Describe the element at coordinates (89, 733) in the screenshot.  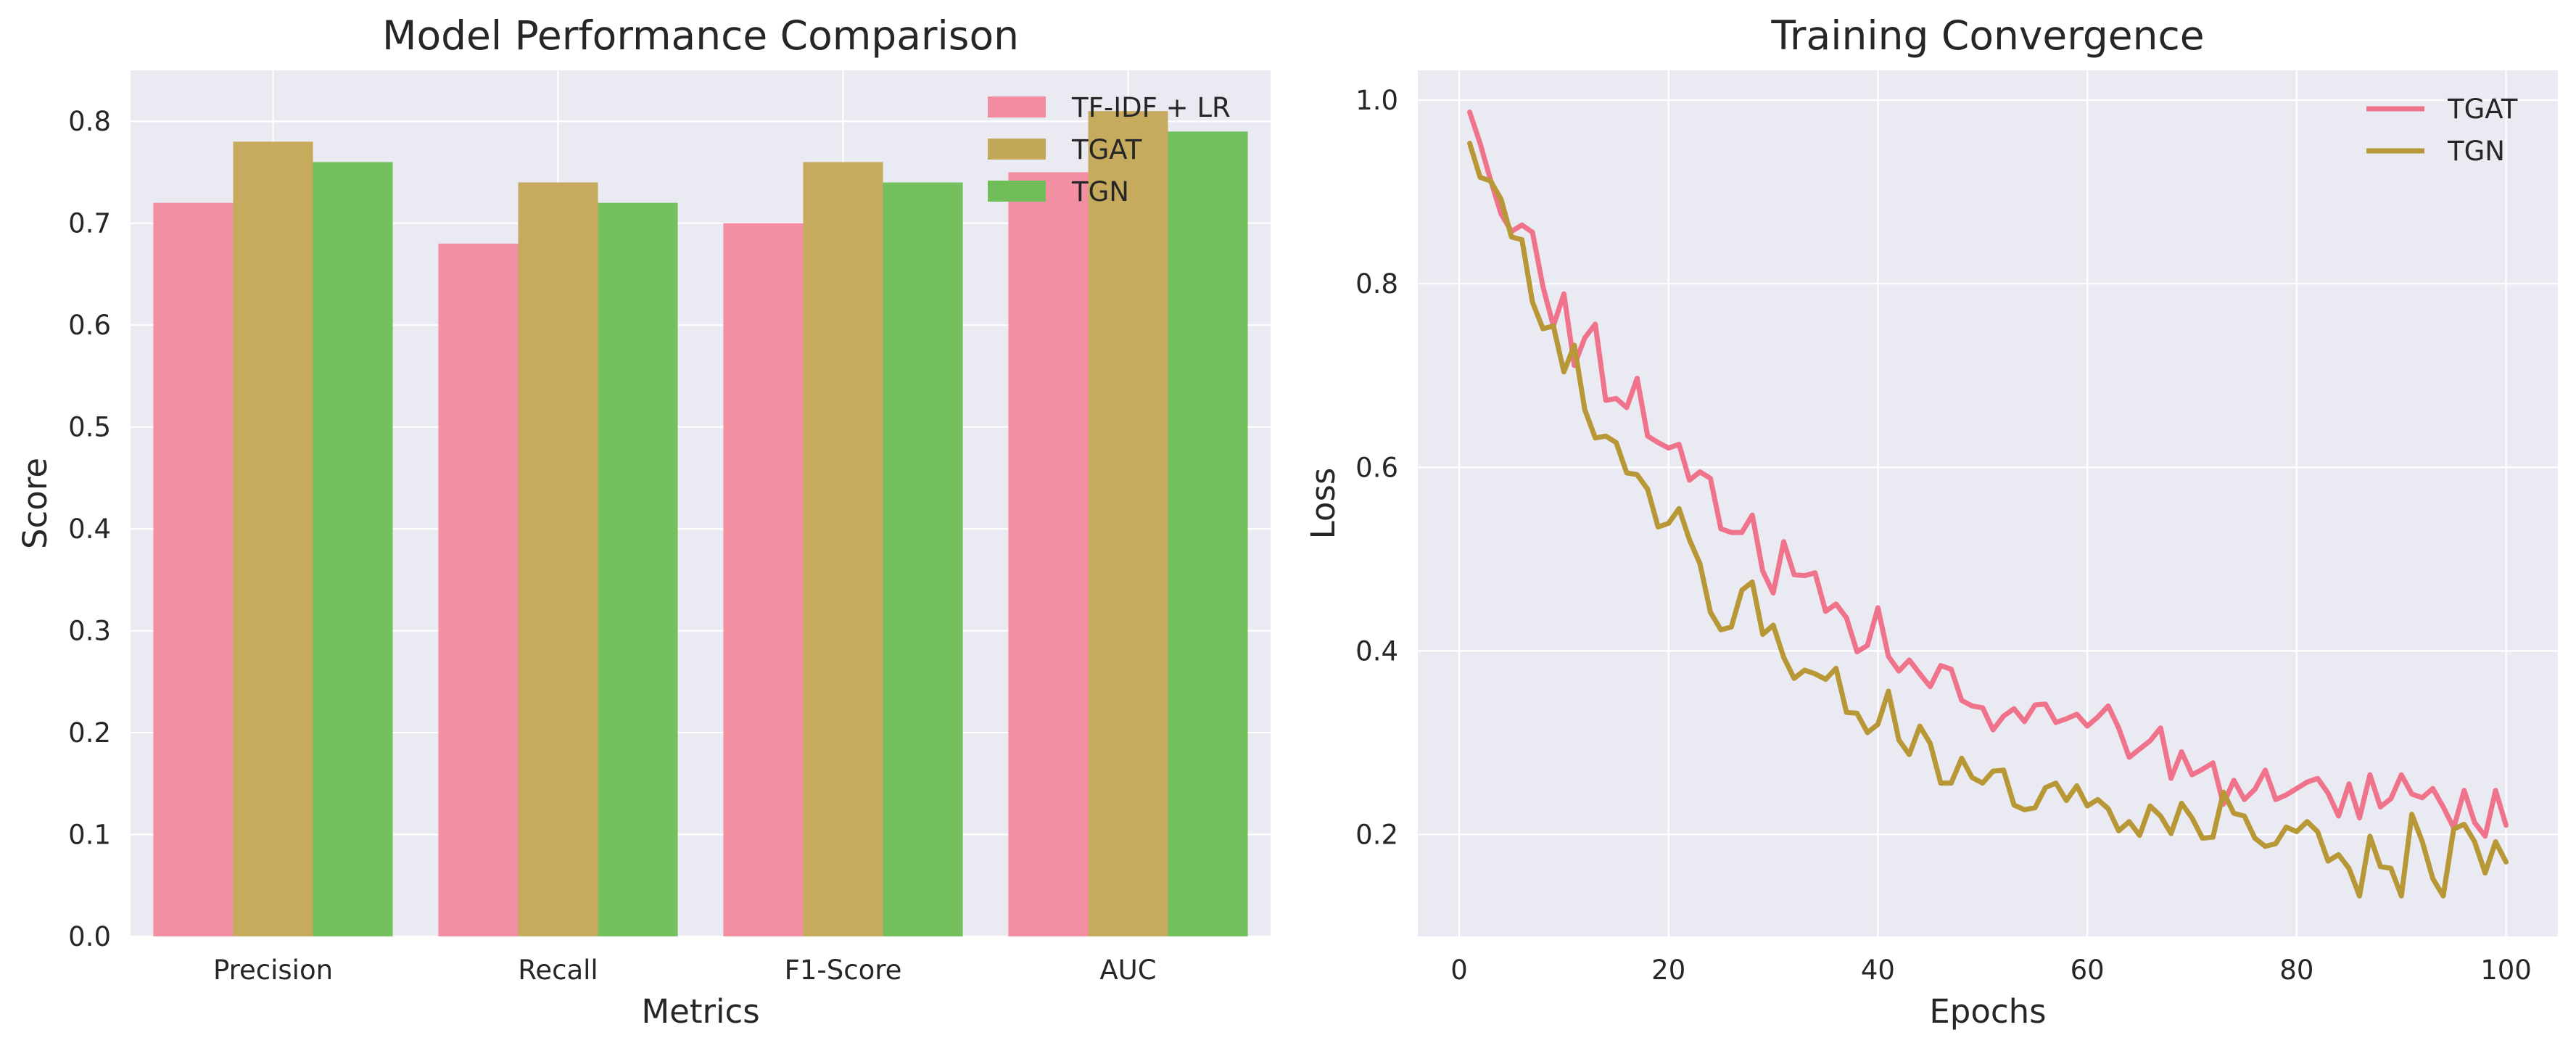
I see `bar-y-tick-label: 0.2` at that location.